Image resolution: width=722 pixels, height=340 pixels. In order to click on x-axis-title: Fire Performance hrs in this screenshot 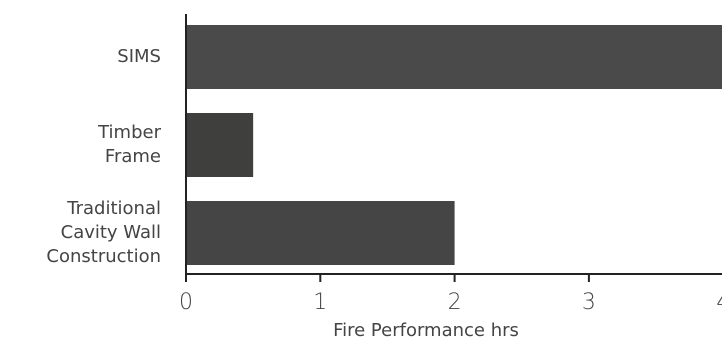, I will do `click(426, 330)`.